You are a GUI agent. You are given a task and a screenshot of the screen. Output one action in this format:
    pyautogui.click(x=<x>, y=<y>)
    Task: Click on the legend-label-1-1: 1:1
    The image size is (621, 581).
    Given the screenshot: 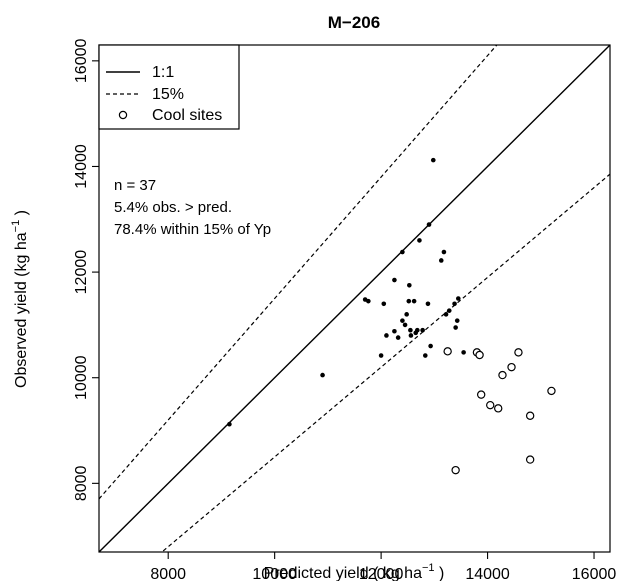 What is the action you would take?
    pyautogui.click(x=163, y=72)
    